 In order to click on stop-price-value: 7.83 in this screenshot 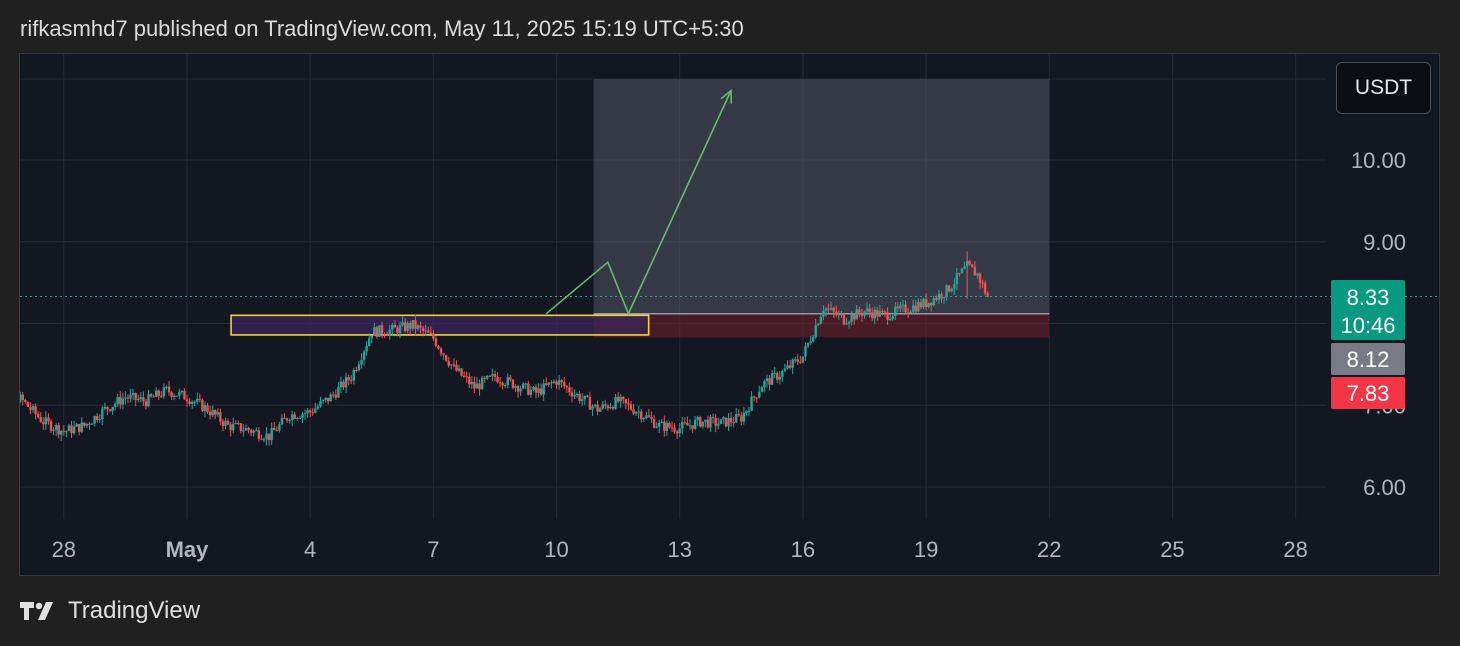, I will do `click(1368, 393)`.